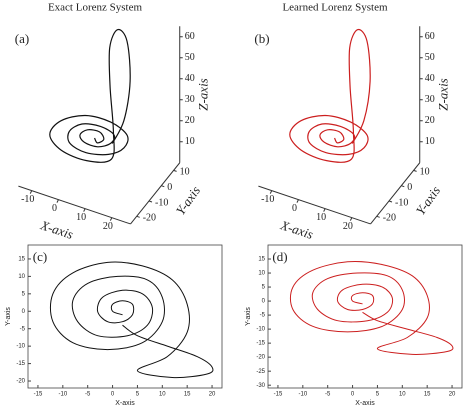 This screenshot has height=412, width=474. I want to click on panel-label: (b), so click(261, 38).